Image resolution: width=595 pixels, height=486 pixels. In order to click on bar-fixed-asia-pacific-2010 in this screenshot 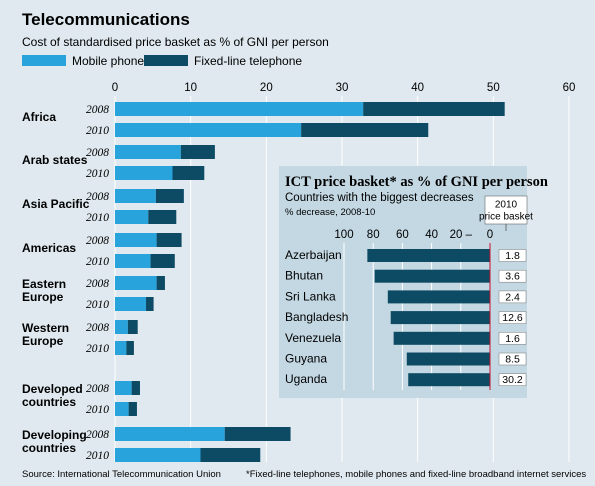, I will do `click(162, 217)`.